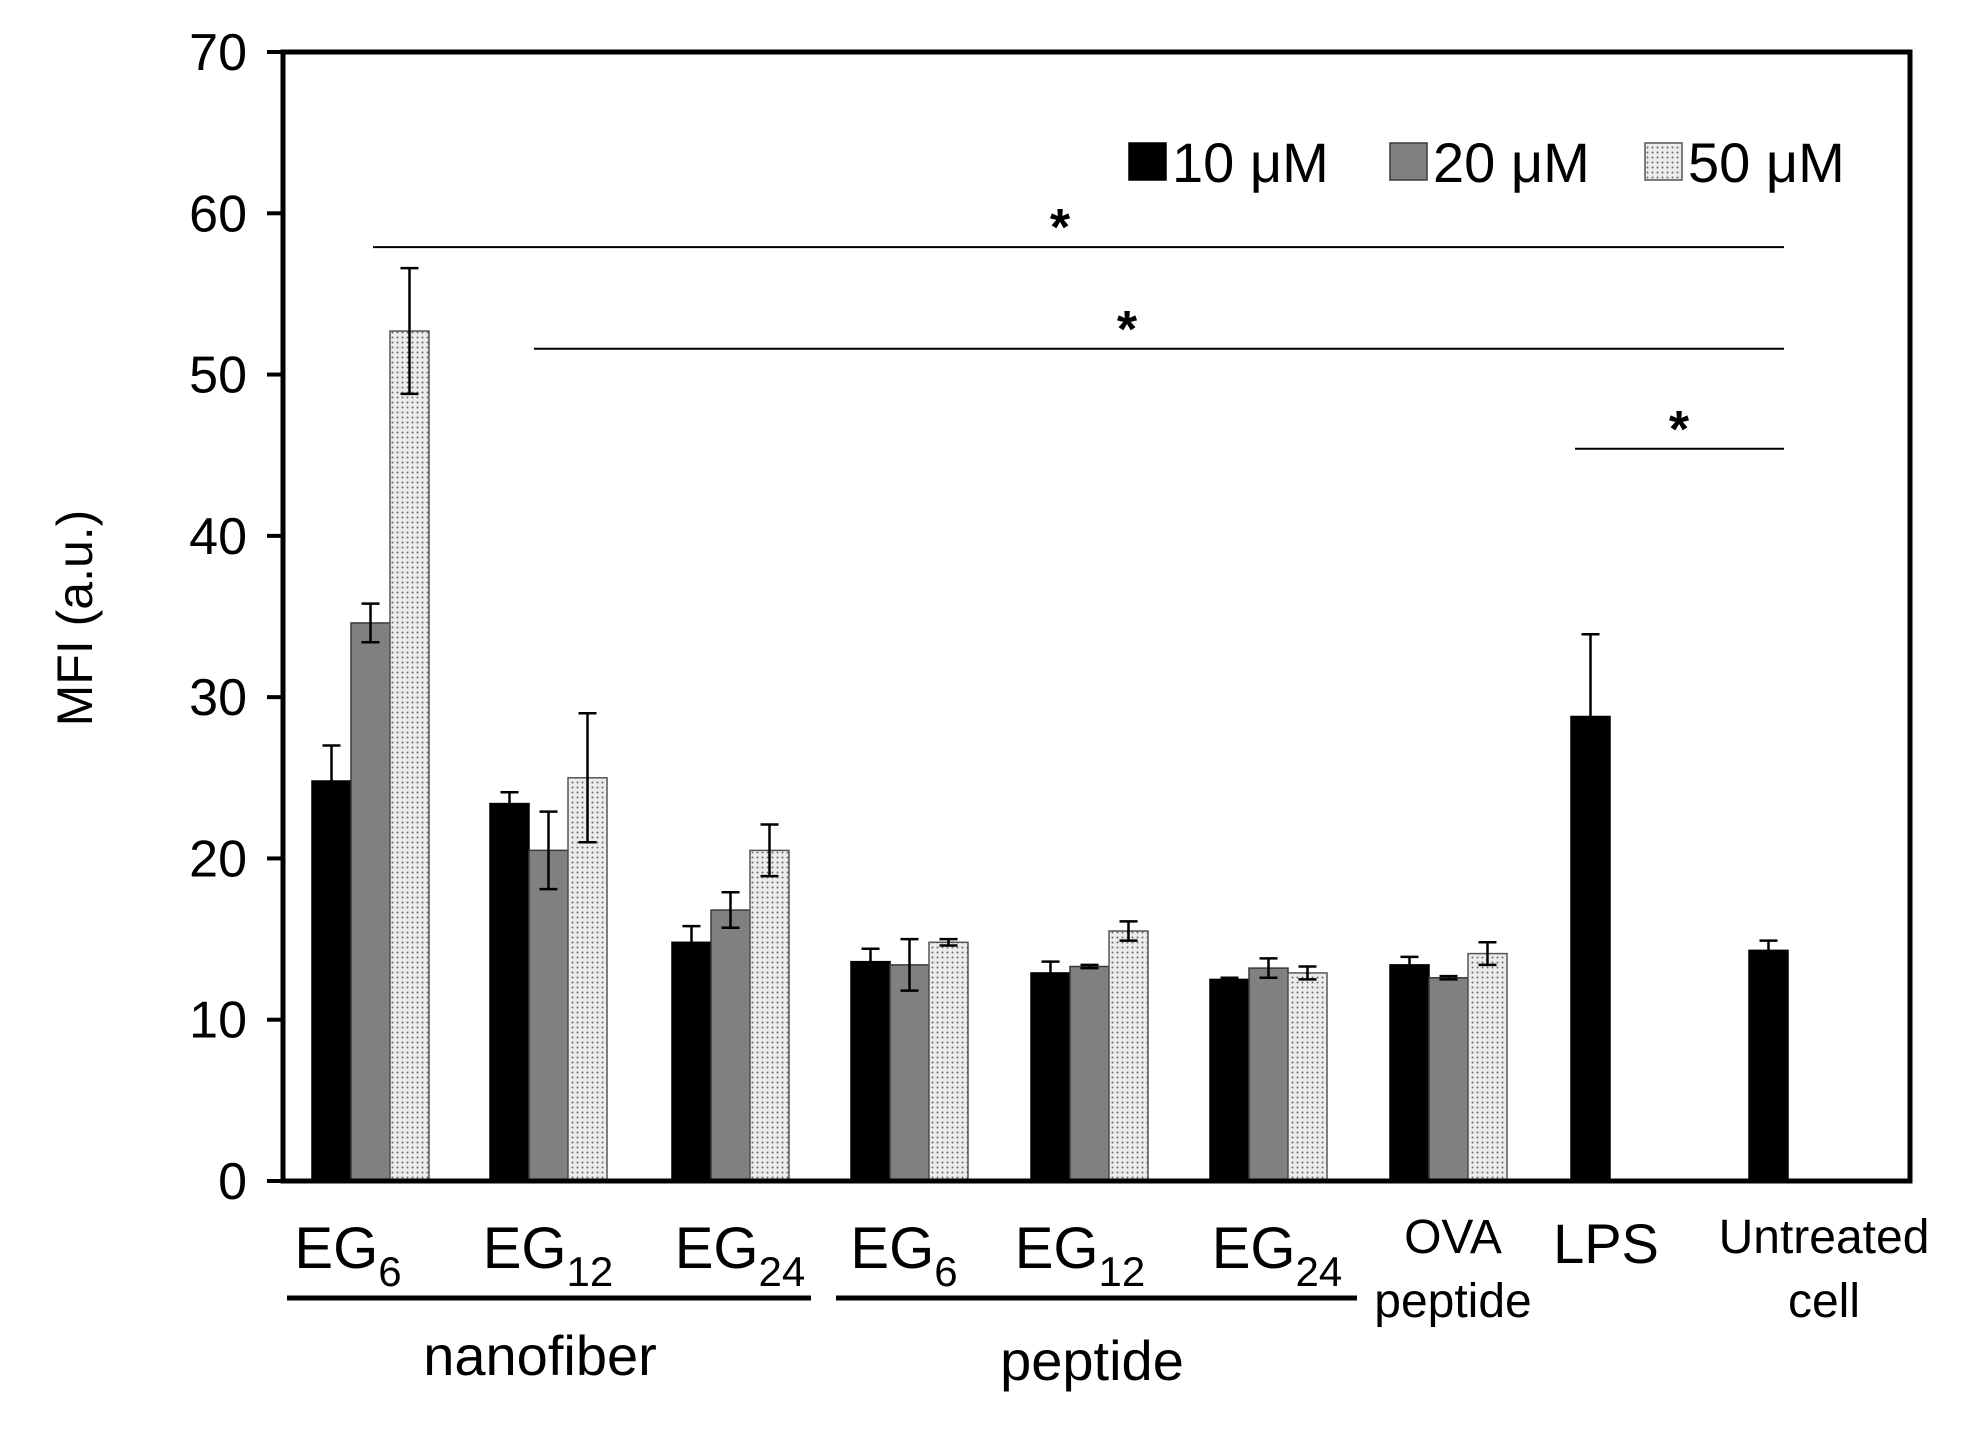 This screenshot has width=1962, height=1434. I want to click on bar-g5-s1, so click(1268, 1074).